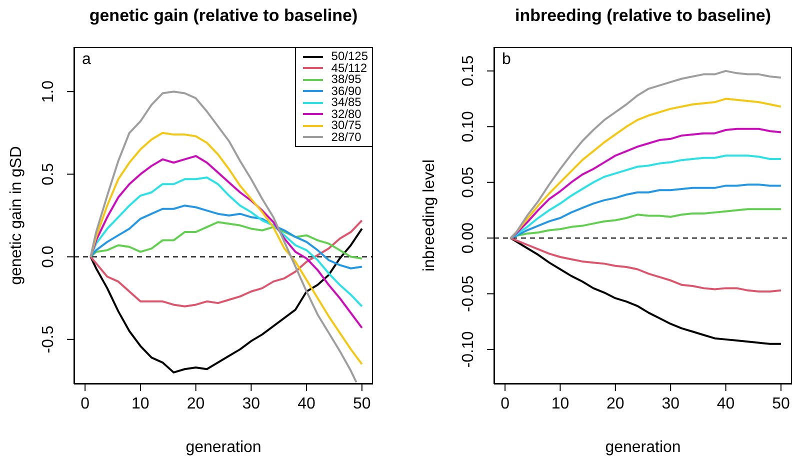  I want to click on y-tick-label: 0.10, so click(468, 126).